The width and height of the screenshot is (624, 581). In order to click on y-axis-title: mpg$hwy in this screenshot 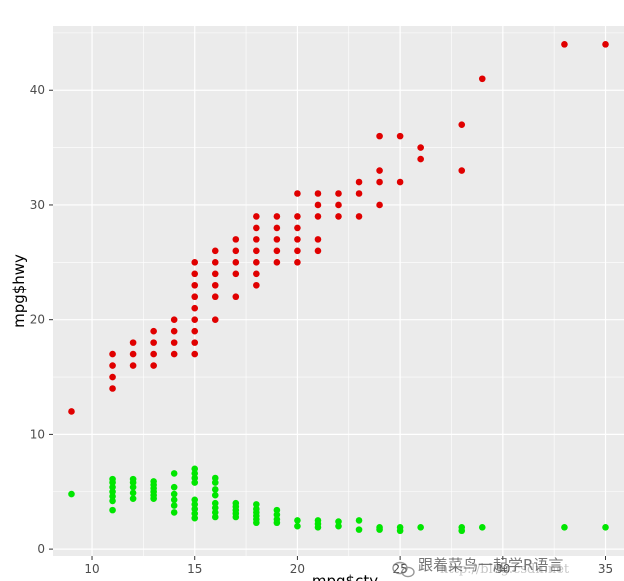, I will do `click(19, 291)`.